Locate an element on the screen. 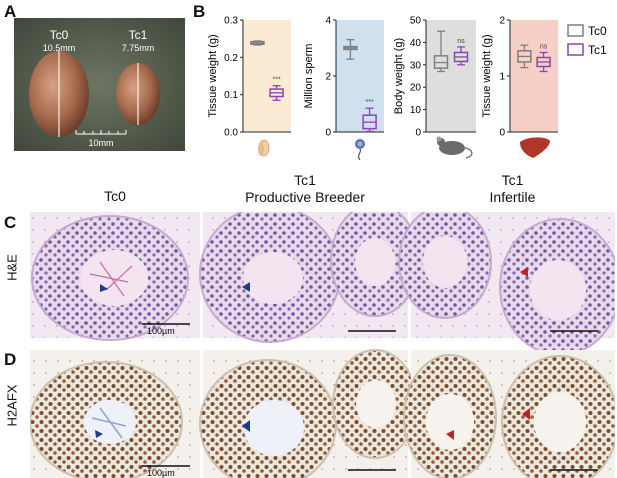 The width and height of the screenshot is (617, 478). sig-2: *** is located at coordinates (370, 102).